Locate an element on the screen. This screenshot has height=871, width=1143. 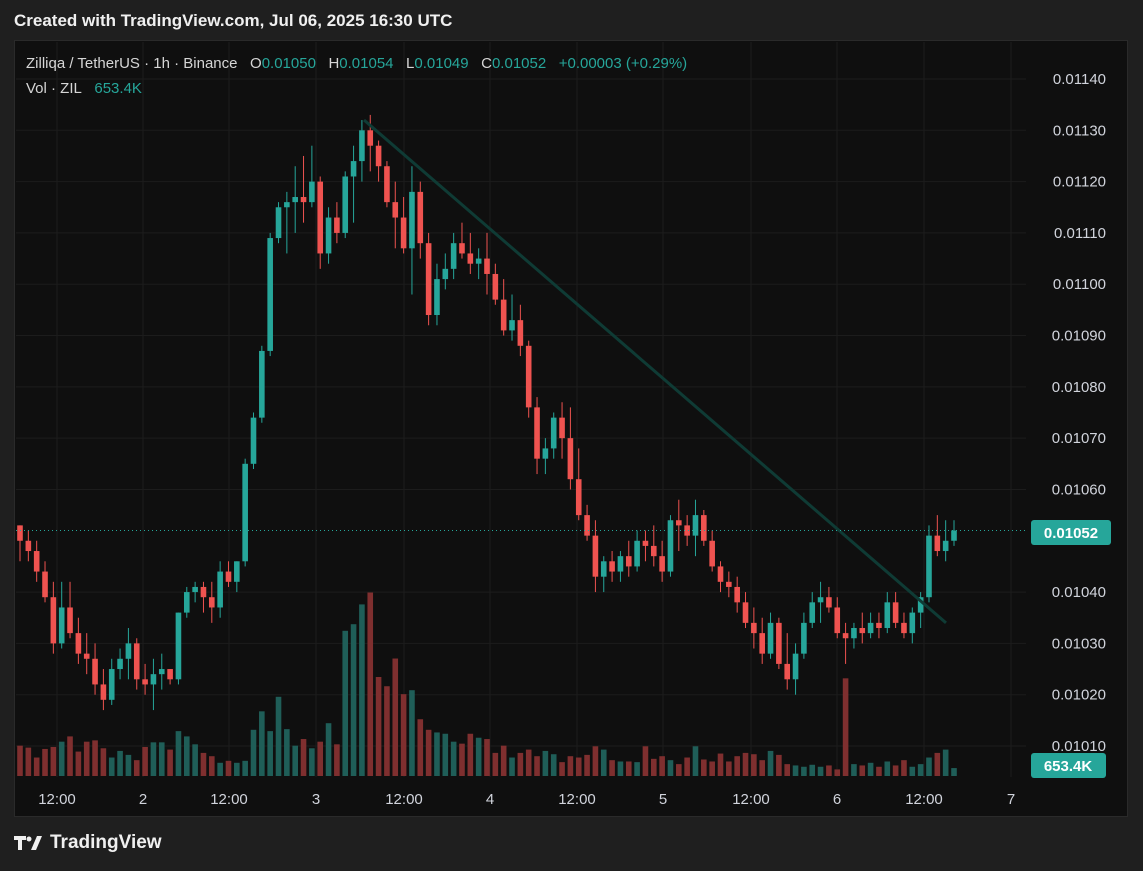
high-value: 0.01054 is located at coordinates (366, 63).